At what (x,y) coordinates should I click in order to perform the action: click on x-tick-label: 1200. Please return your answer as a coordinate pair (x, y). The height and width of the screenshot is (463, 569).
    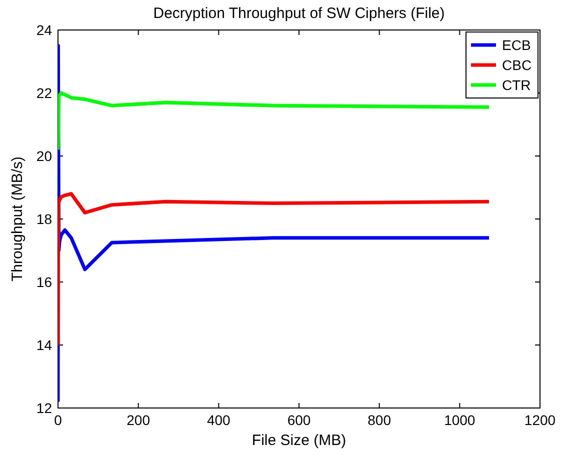
    Looking at the image, I should click on (540, 420).